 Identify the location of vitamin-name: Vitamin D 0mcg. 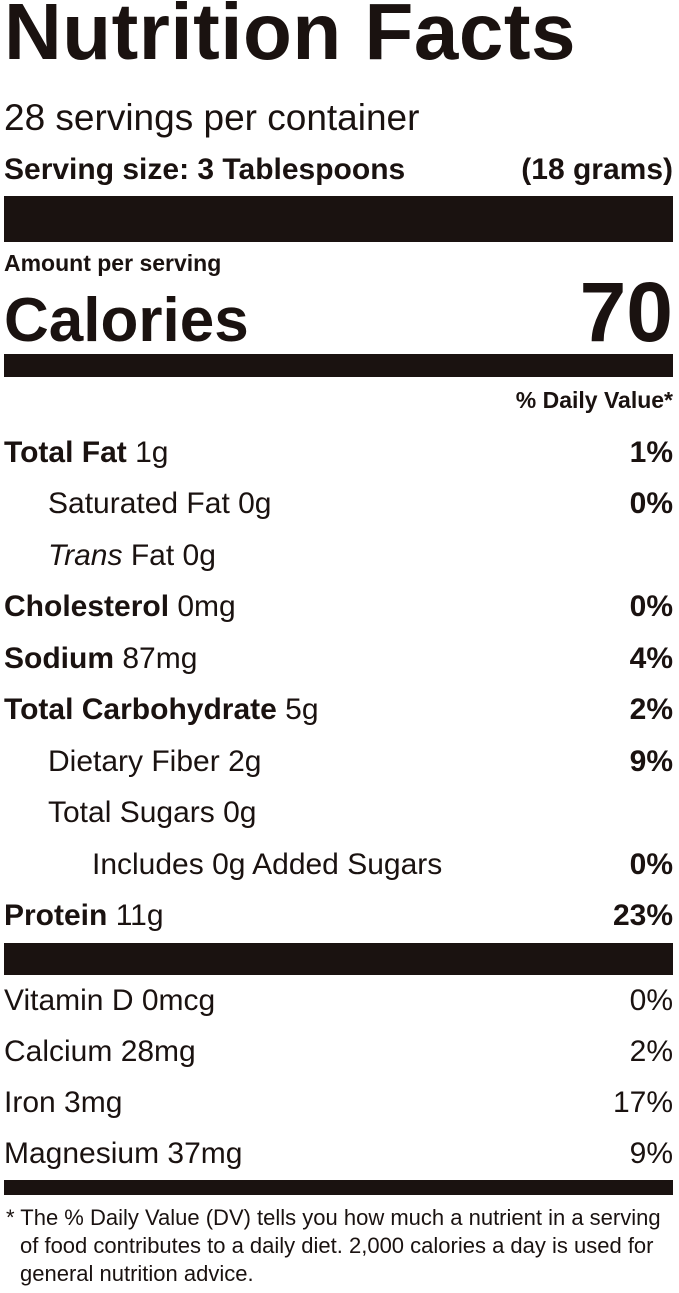
(110, 1000).